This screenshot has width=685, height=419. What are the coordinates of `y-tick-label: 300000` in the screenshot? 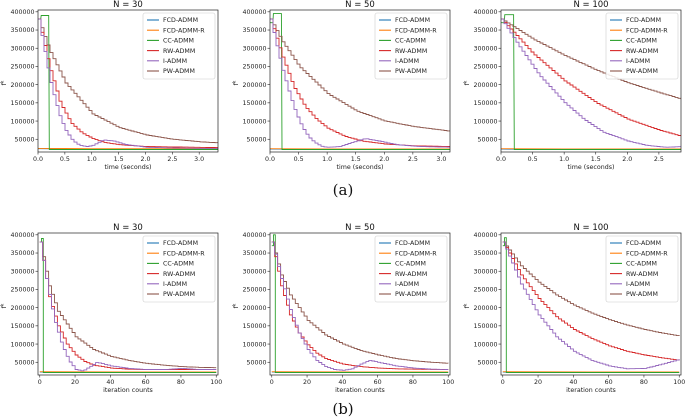 It's located at (485, 271).